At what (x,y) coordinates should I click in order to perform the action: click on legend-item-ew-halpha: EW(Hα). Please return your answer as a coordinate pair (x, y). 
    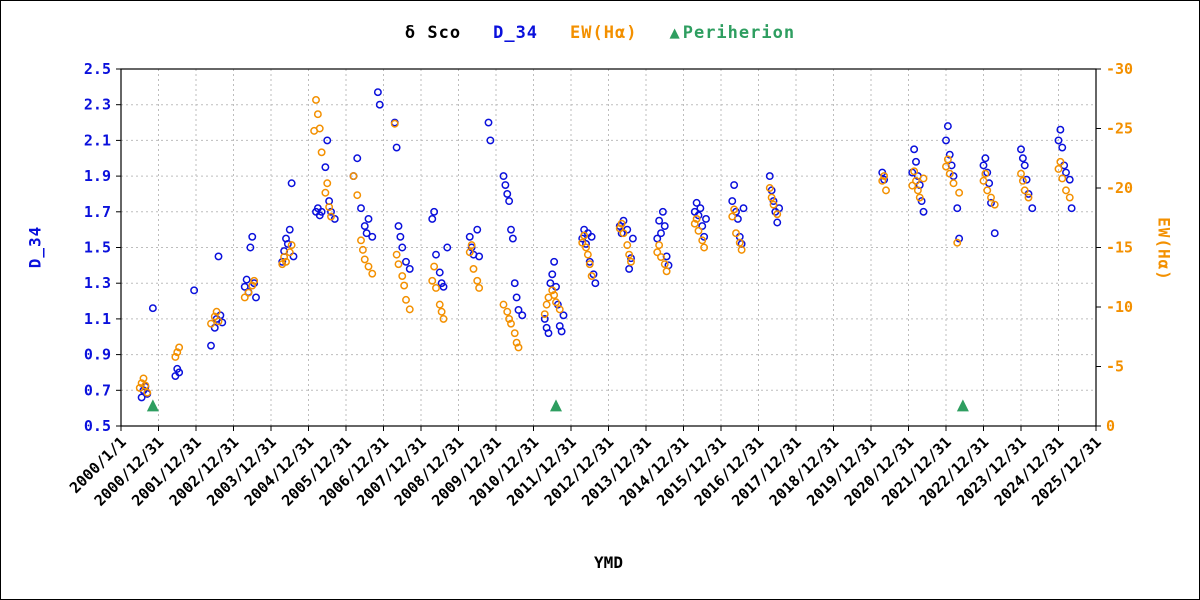
    Looking at the image, I should click on (603, 33).